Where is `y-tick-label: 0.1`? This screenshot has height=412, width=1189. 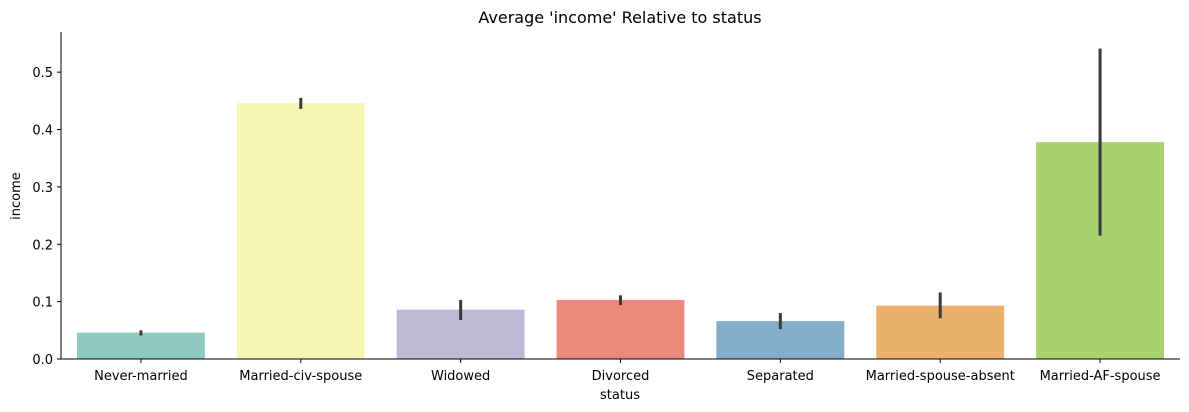 y-tick-label: 0.1 is located at coordinates (42, 303).